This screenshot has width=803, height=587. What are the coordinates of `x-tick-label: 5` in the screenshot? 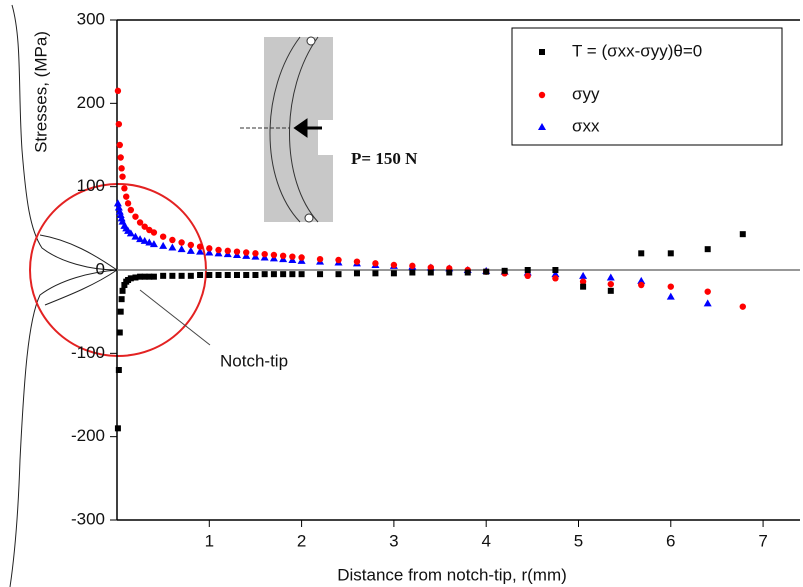 It's located at (578, 540).